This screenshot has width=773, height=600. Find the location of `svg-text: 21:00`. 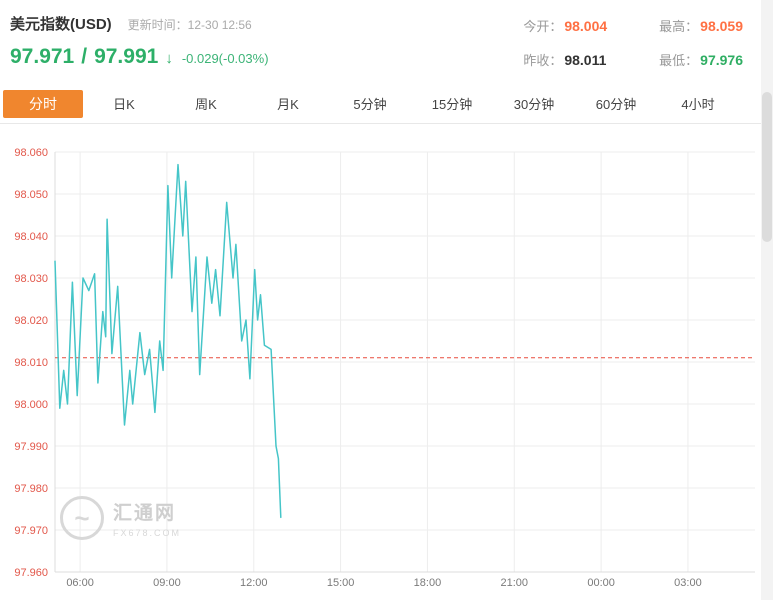

svg-text: 21:00 is located at coordinates (515, 583).